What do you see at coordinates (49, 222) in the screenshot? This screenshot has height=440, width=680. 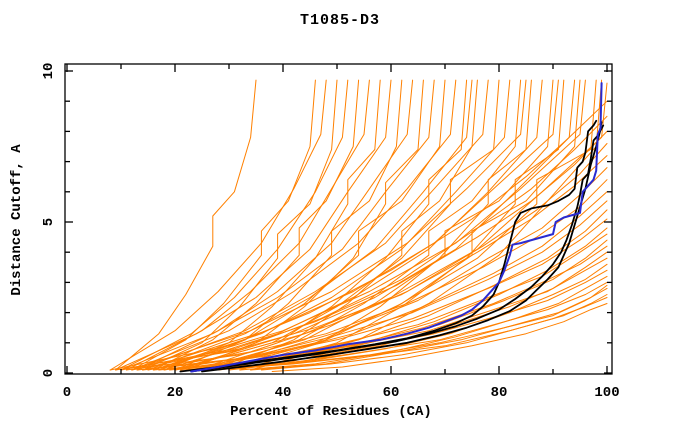 I see `y-tick-label: 5` at bounding box center [49, 222].